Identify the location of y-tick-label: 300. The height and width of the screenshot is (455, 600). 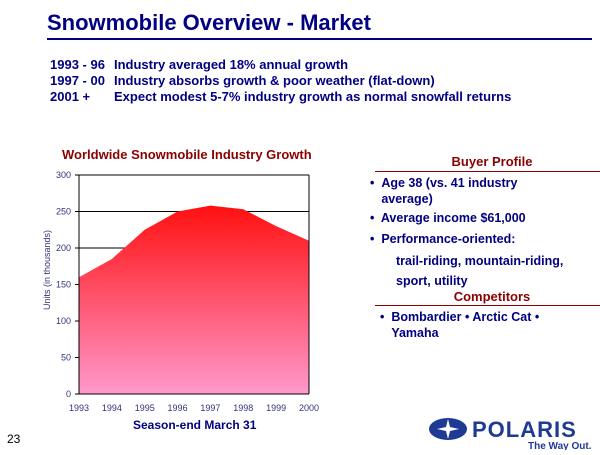
(63, 175).